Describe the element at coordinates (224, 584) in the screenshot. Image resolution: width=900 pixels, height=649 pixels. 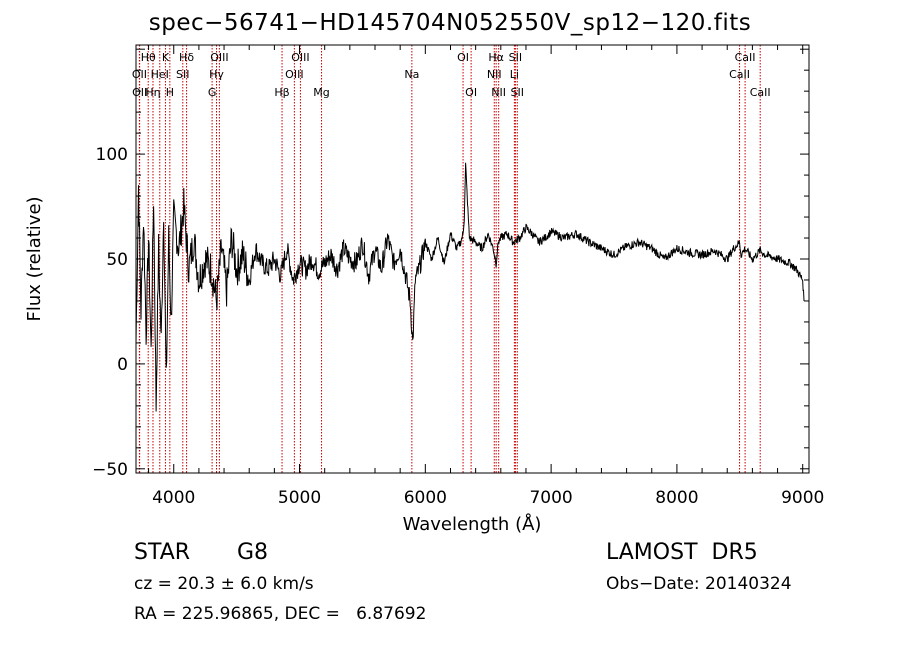
I see `redshift-text: cz = 20.3 ± 6.0 km/s` at that location.